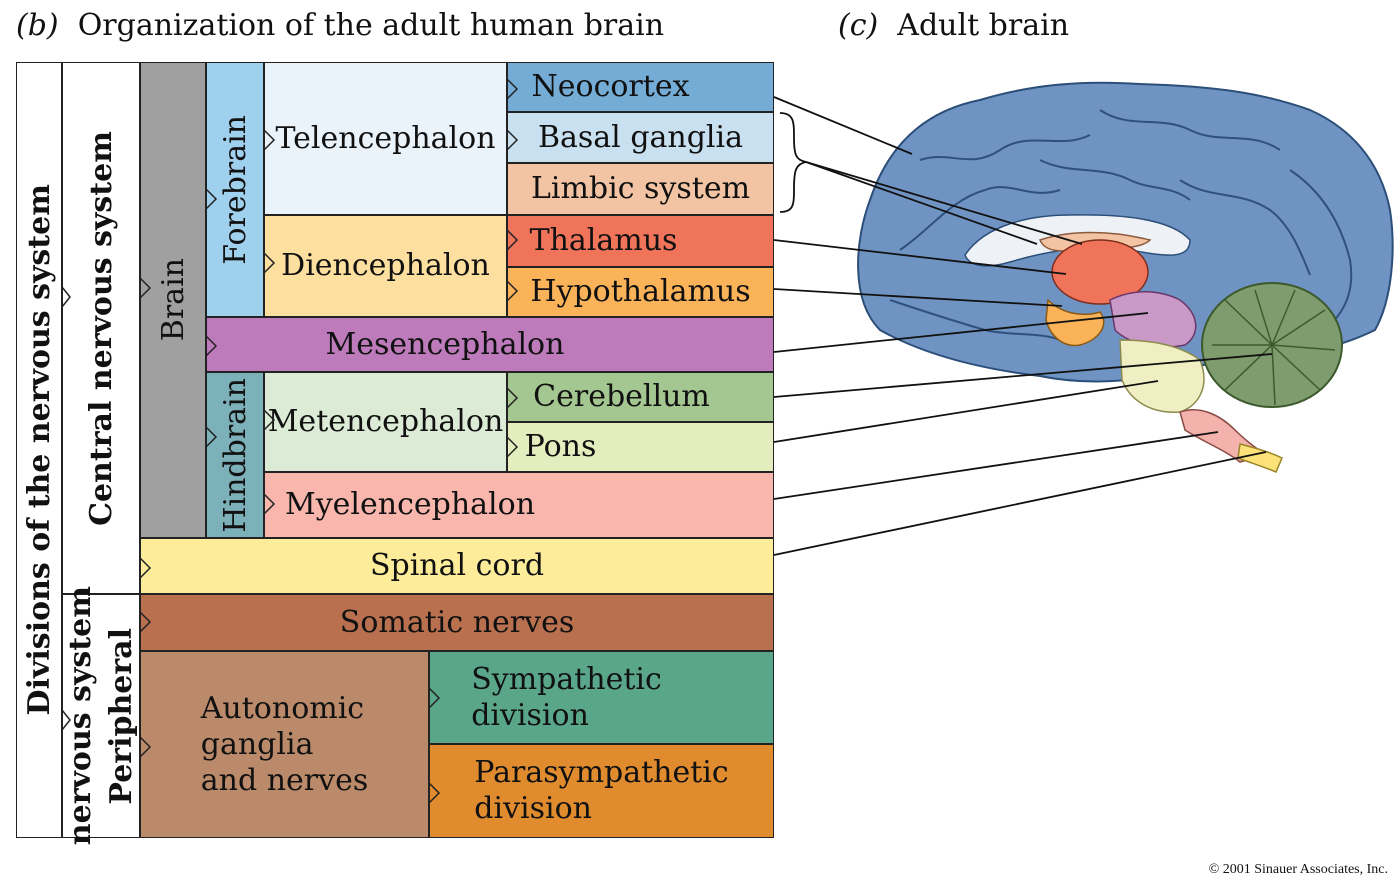  What do you see at coordinates (410, 504) in the screenshot?
I see `myelencephalon-label: Myelencephalon` at bounding box center [410, 504].